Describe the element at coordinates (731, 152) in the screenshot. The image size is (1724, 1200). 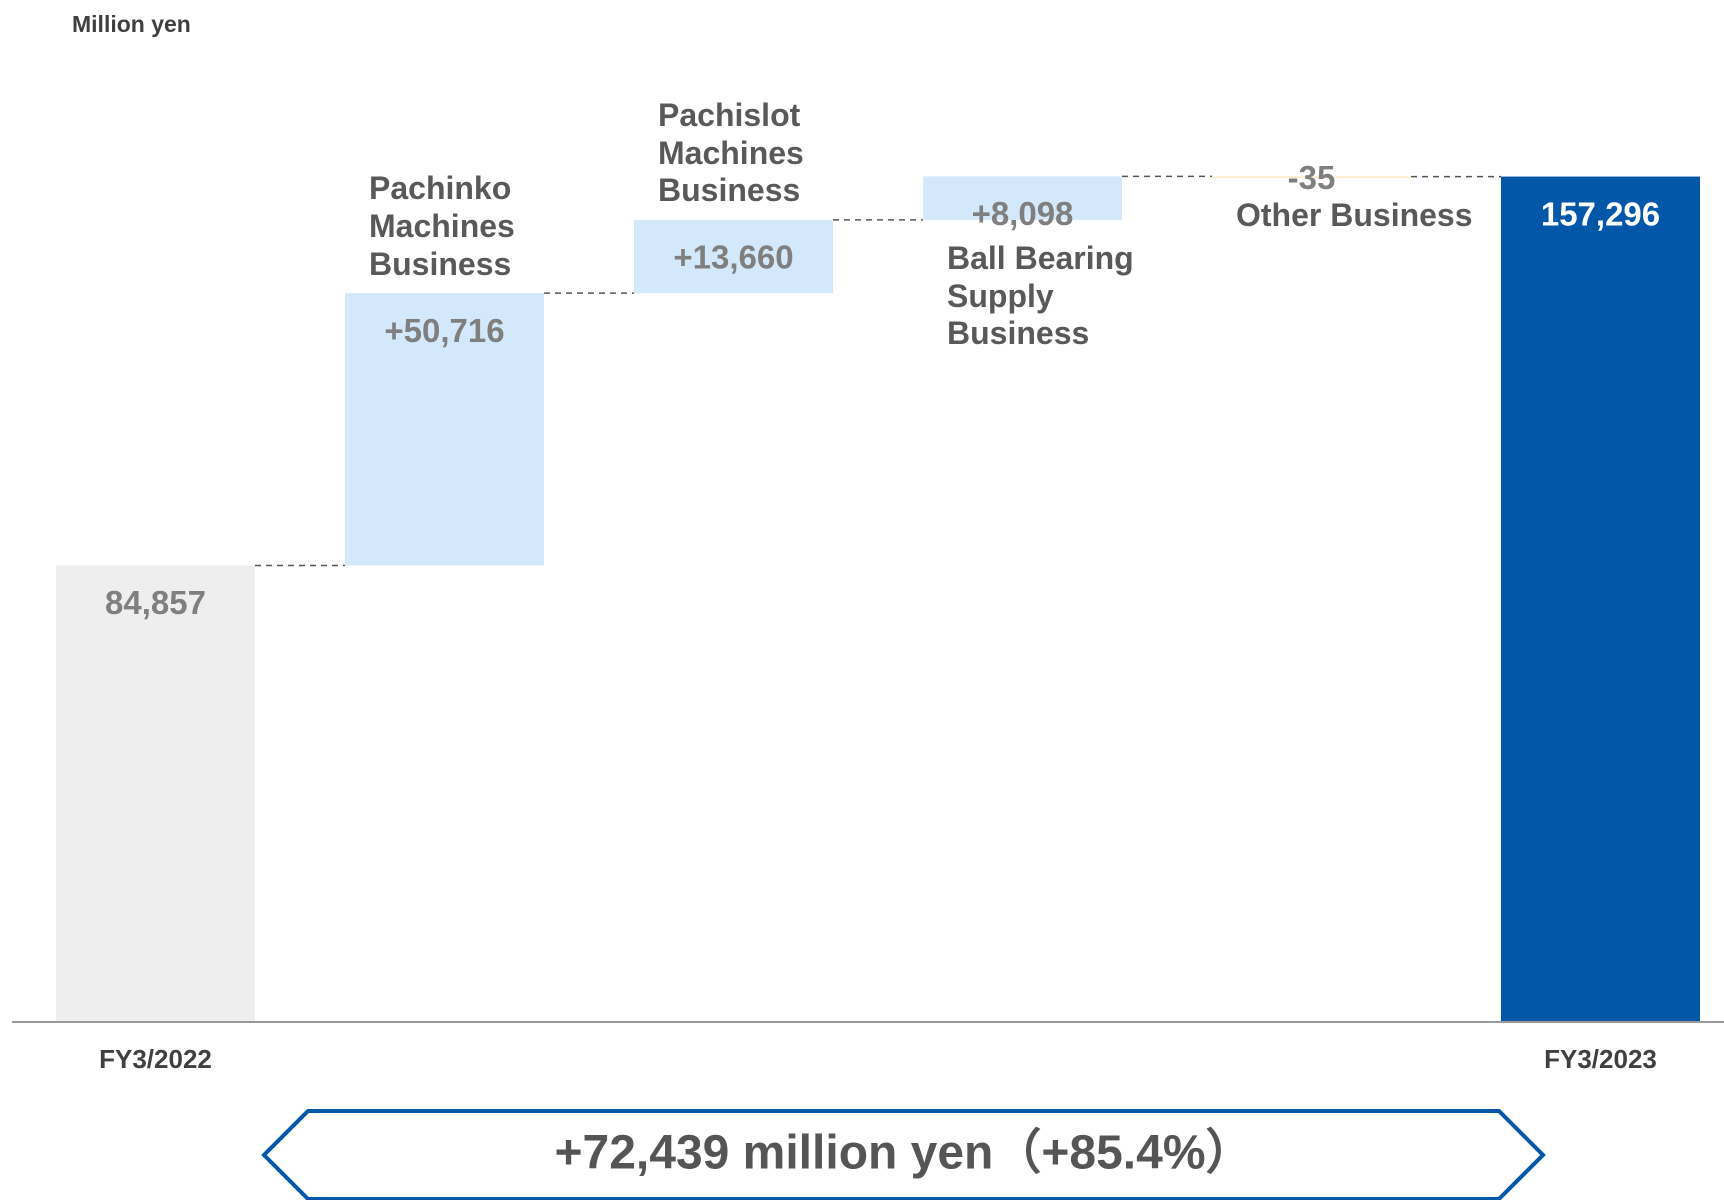
I see `category-label: Pachislot Machines Business` at that location.